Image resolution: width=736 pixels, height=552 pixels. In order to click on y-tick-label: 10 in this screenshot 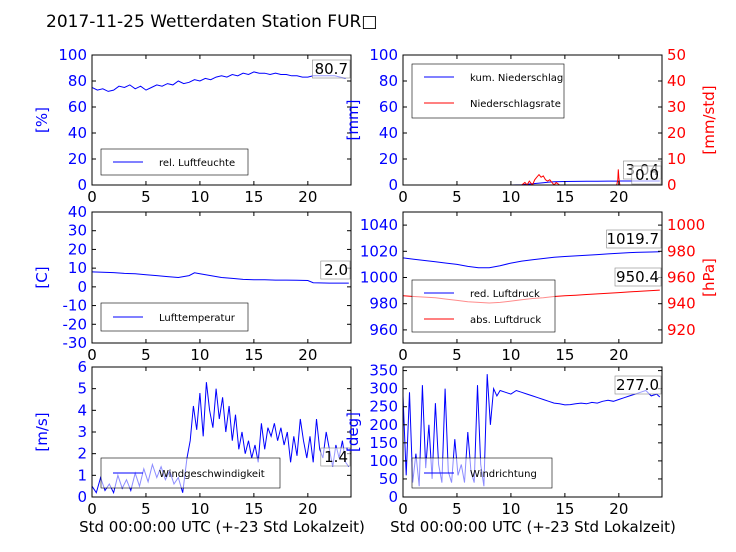, I will do `click(77, 268)`.